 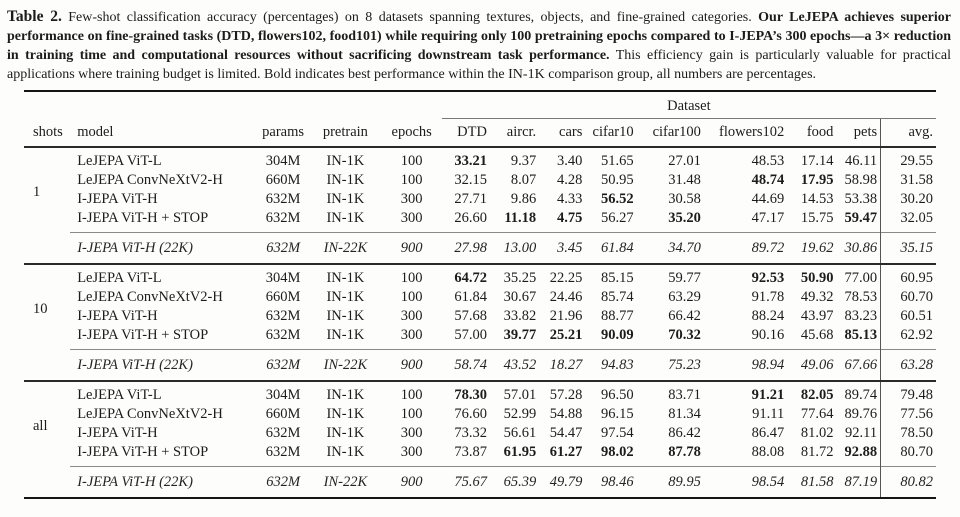 What do you see at coordinates (617, 433) in the screenshot?
I see `value-cell: 97.54` at bounding box center [617, 433].